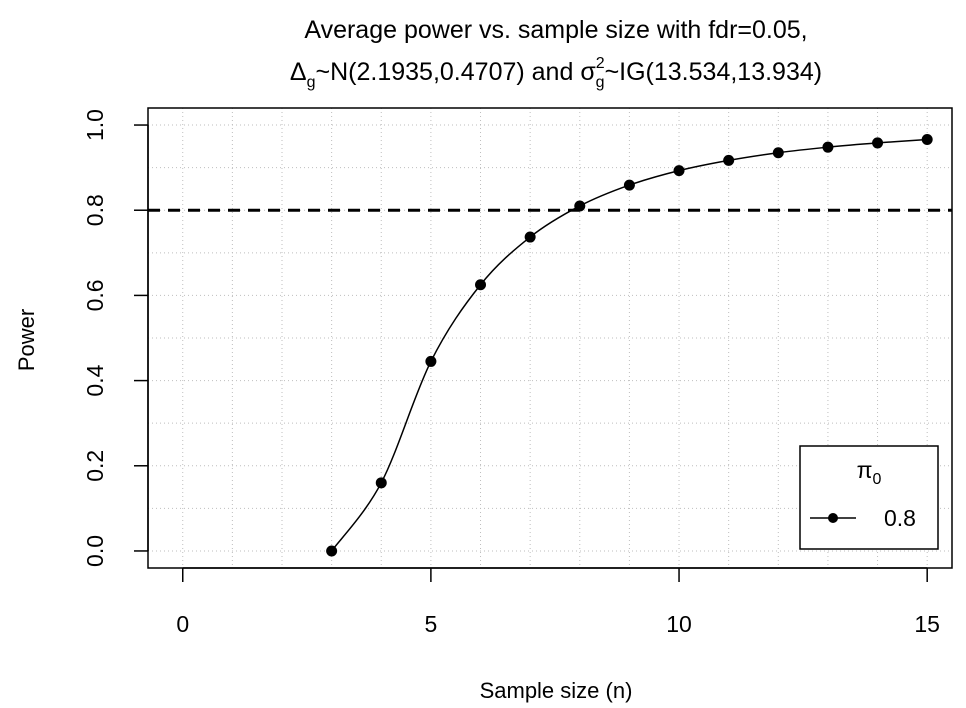  What do you see at coordinates (311, 82) in the screenshot?
I see `title-delta-sub: g` at bounding box center [311, 82].